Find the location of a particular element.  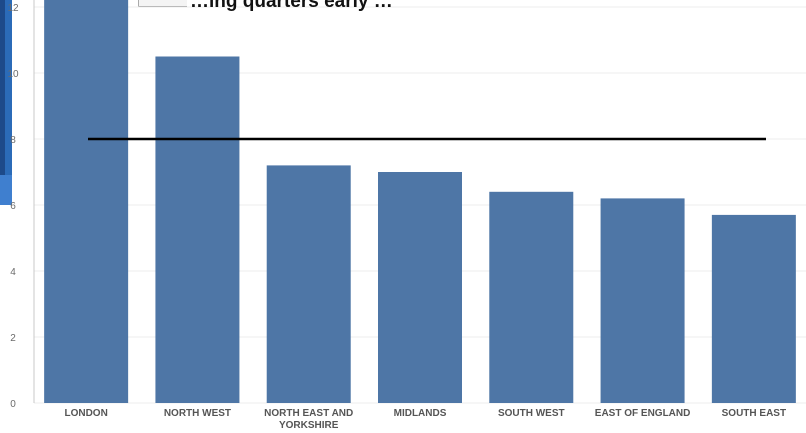

x-category-label: EAST OF ENGLAND is located at coordinates (643, 413).